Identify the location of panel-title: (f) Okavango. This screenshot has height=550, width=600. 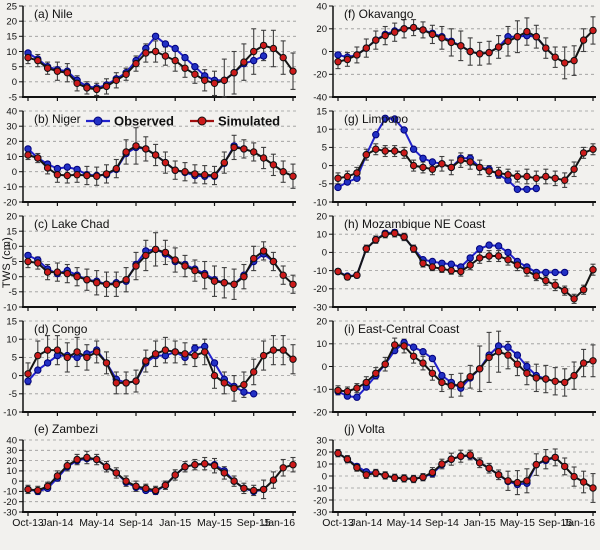
(379, 14).